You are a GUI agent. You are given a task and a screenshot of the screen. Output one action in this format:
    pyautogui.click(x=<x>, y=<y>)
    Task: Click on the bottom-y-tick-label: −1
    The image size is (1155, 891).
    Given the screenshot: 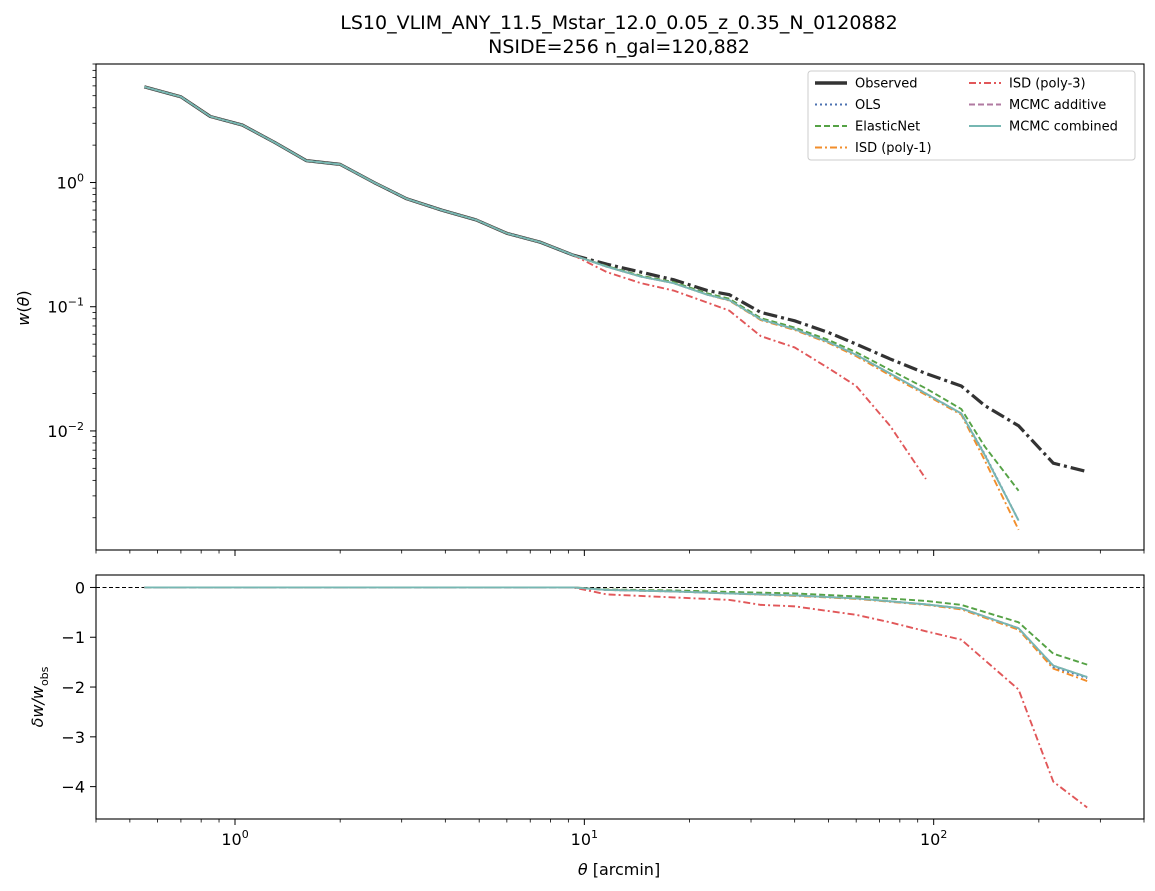 What is the action you would take?
    pyautogui.click(x=73, y=637)
    